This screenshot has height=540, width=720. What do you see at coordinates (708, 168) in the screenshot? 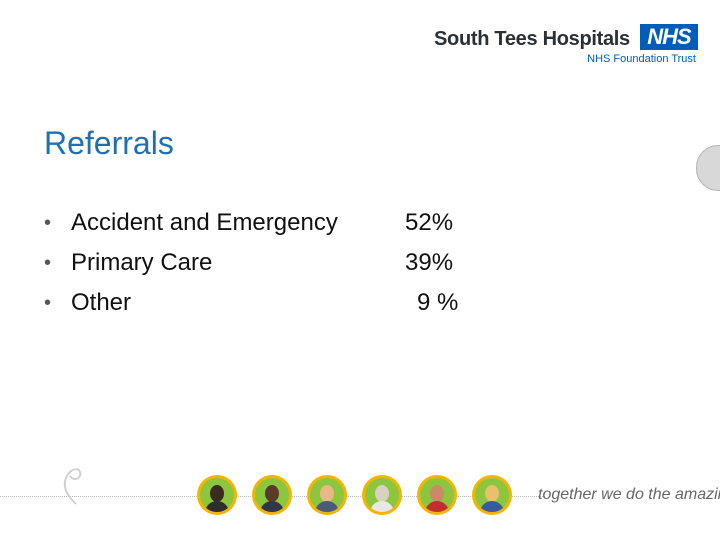
I see `edge-tab` at bounding box center [708, 168].